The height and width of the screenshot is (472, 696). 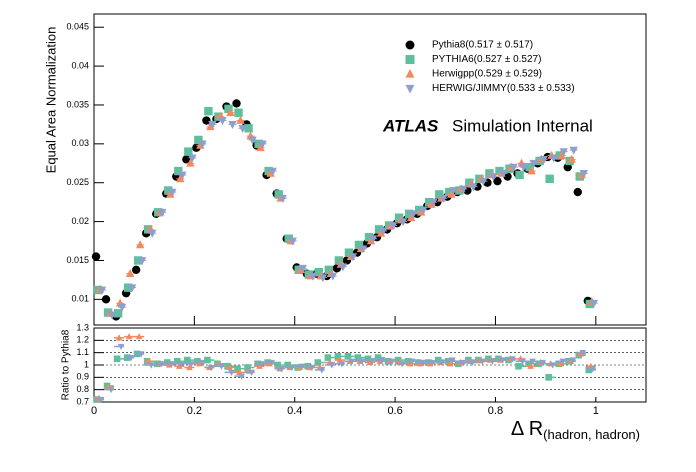 I want to click on y-tick-label: 1, so click(x=86, y=364).